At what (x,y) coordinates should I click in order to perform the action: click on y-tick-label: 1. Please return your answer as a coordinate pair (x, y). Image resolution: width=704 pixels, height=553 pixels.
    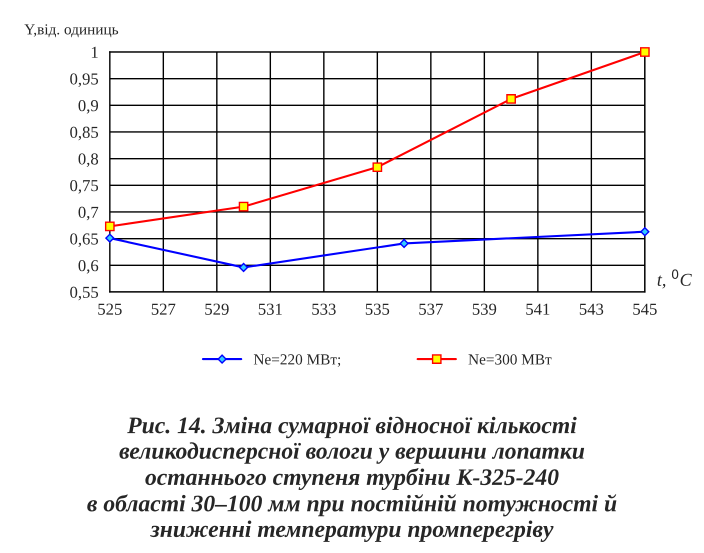
    Looking at the image, I should click on (95, 52).